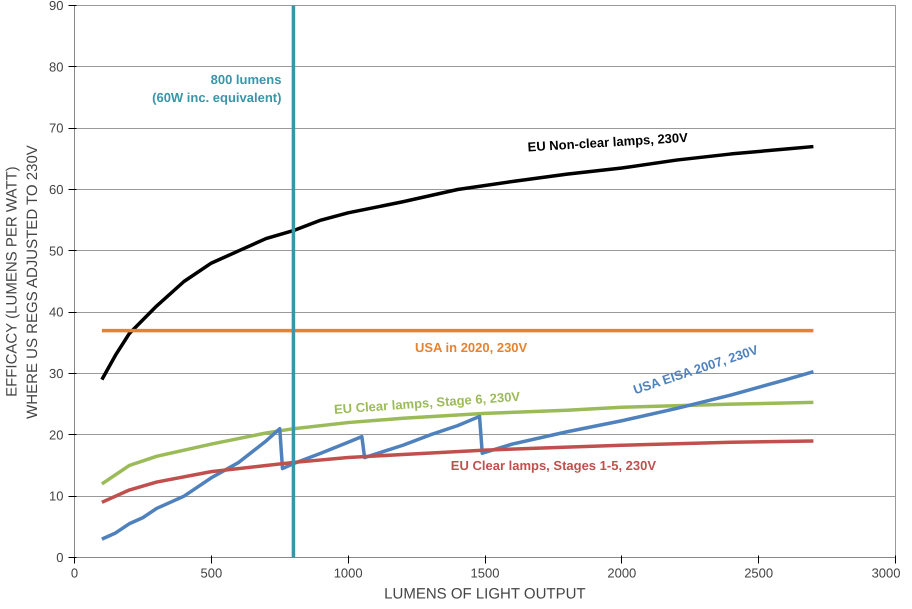 The image size is (912, 609). Describe the element at coordinates (621, 573) in the screenshot. I see `x-tick-label: 2000` at that location.